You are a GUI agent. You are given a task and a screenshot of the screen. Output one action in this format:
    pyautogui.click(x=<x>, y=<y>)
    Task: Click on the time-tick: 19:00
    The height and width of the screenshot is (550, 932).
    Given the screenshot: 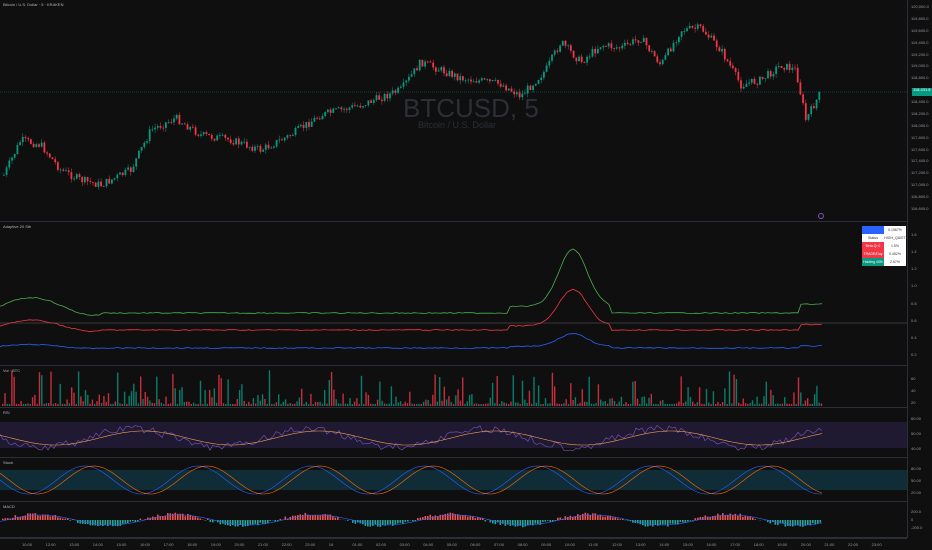 What is the action you would take?
    pyautogui.click(x=782, y=544)
    